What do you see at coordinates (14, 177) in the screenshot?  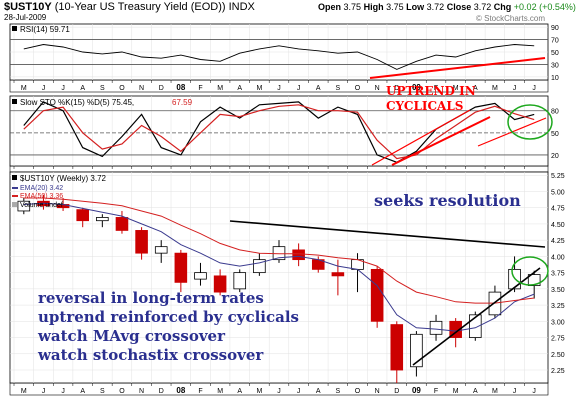 I see `price-legend-swatch` at bounding box center [14, 177].